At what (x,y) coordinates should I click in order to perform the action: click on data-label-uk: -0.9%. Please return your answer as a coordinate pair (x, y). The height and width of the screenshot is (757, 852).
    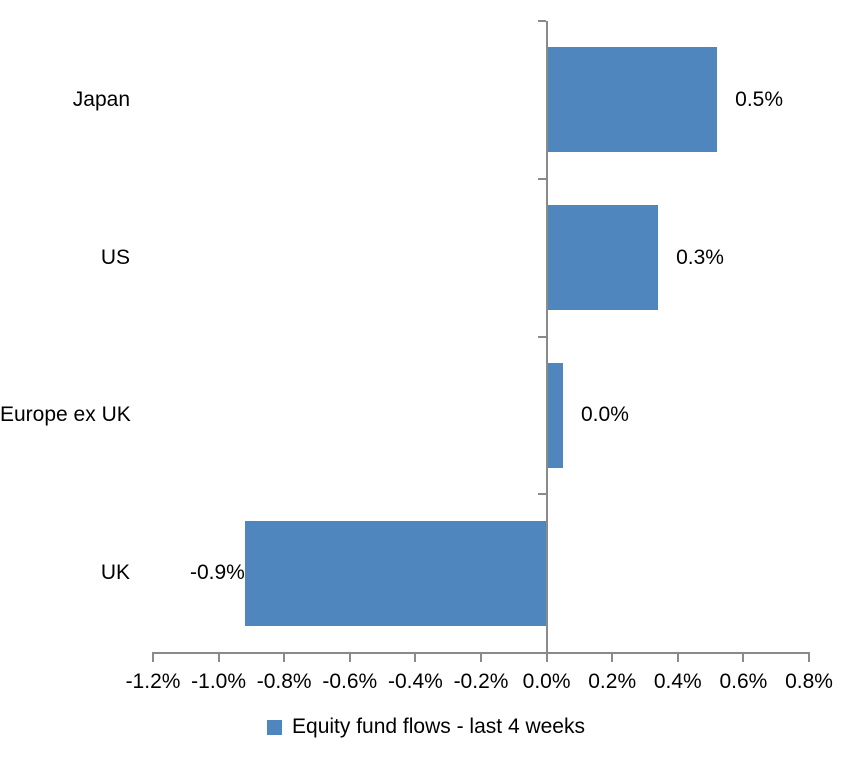
    Looking at the image, I should click on (217, 573).